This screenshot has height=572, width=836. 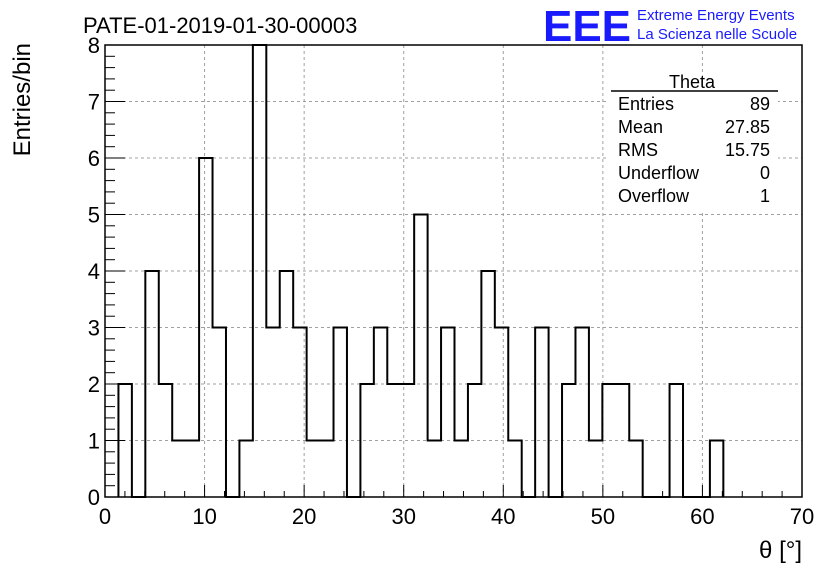 I want to click on x-tick-label: 0, so click(x=105, y=516).